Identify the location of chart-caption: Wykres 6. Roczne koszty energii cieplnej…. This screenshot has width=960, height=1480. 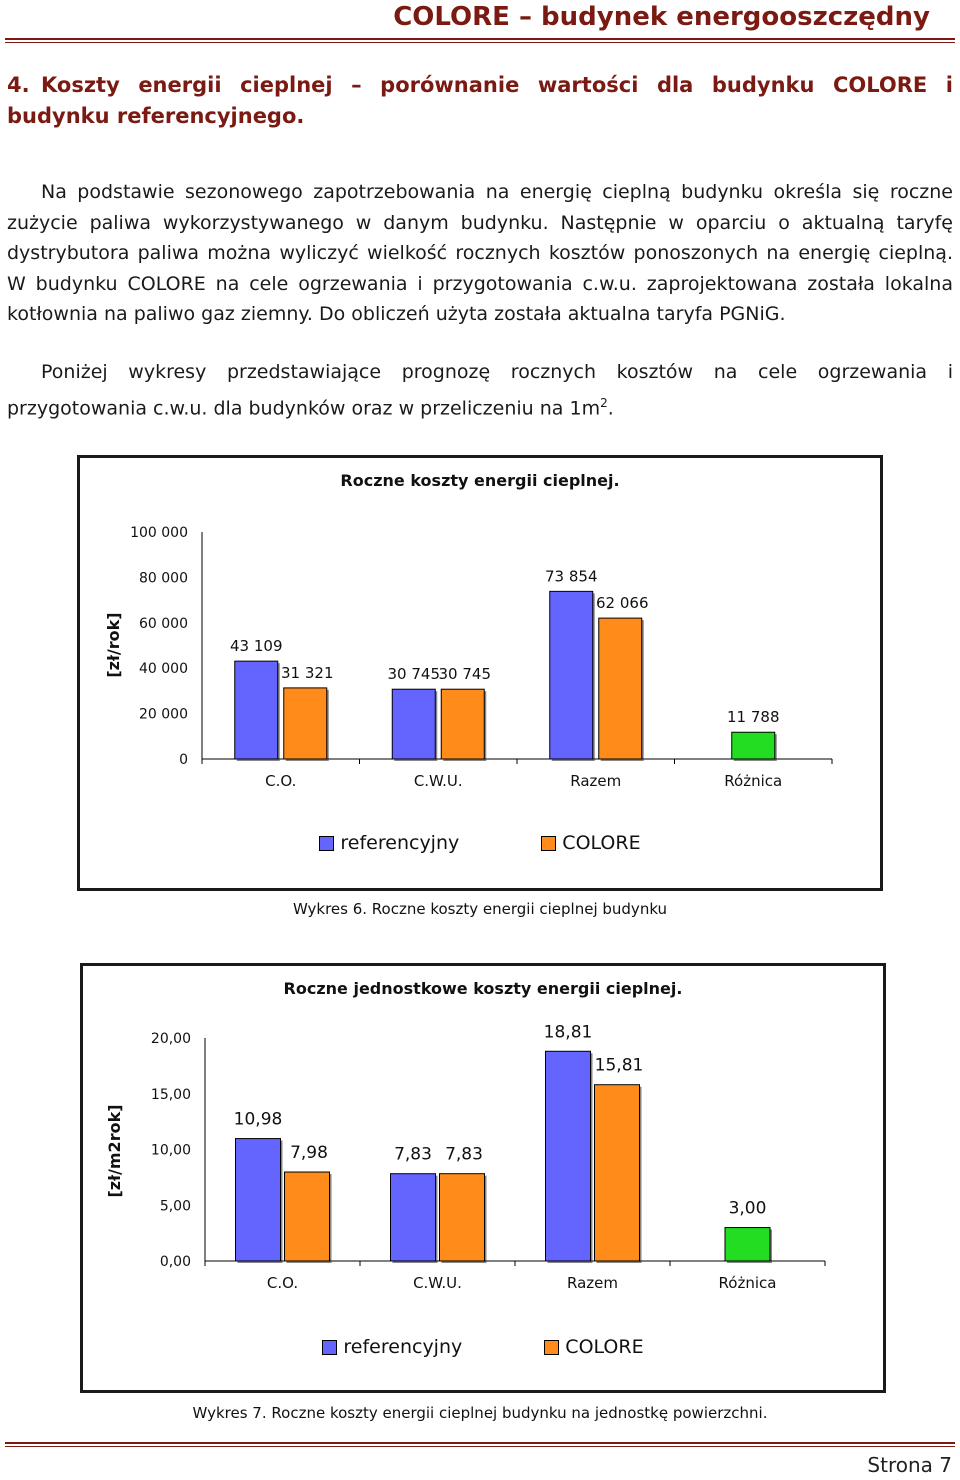
(480, 909).